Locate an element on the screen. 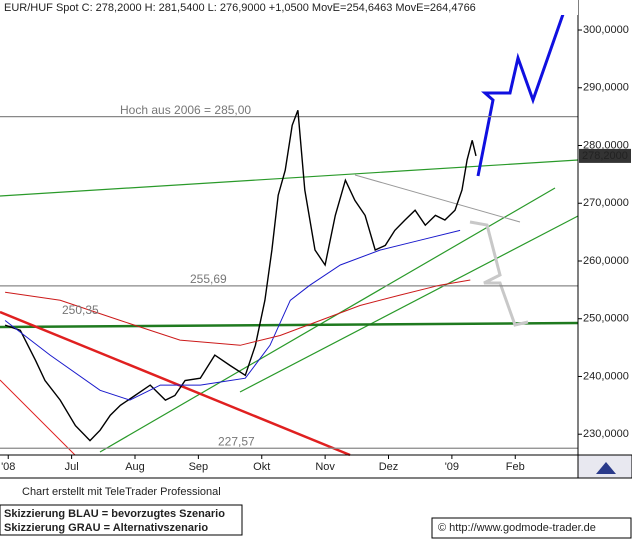  gray-scenario is located at coordinates (499, 273).